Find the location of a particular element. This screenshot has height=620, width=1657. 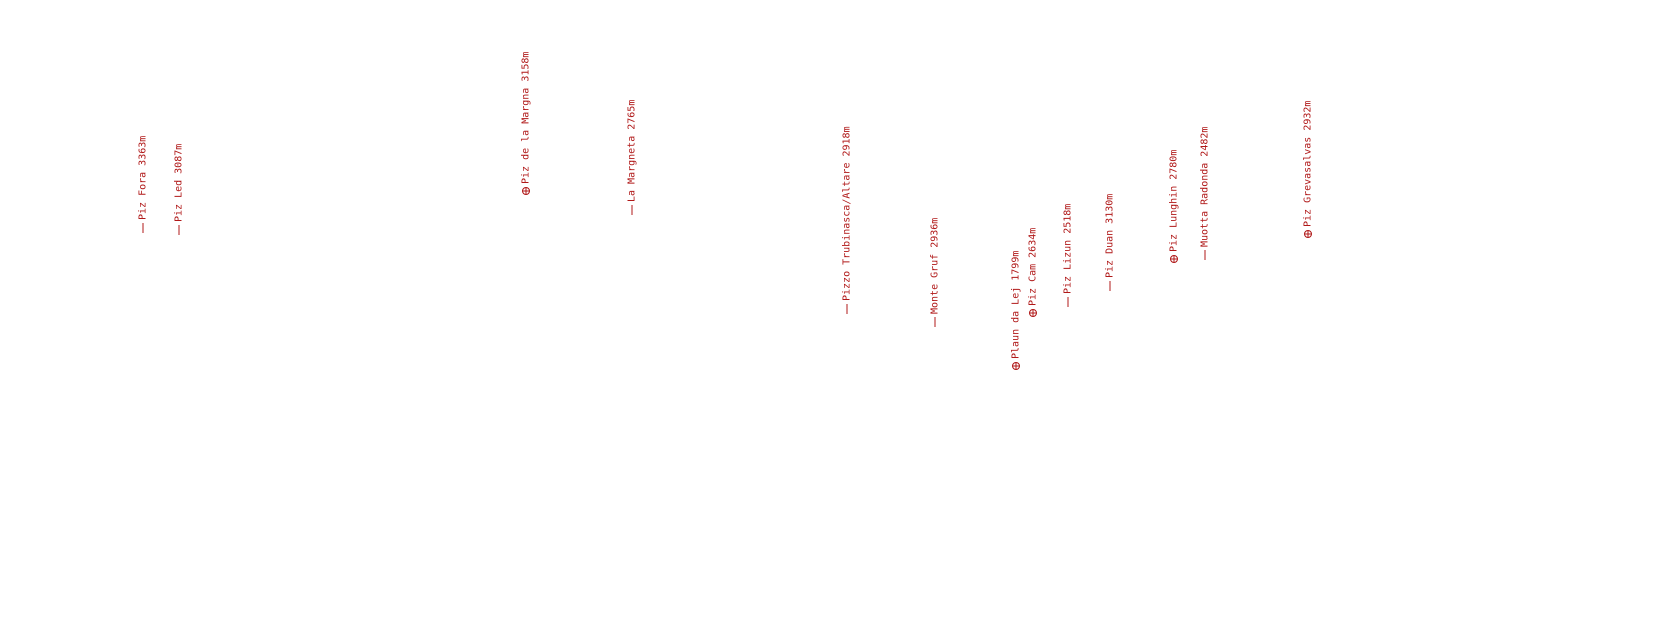

peak-name-text: Piz Lizun 2518m is located at coordinates (1068, 249).